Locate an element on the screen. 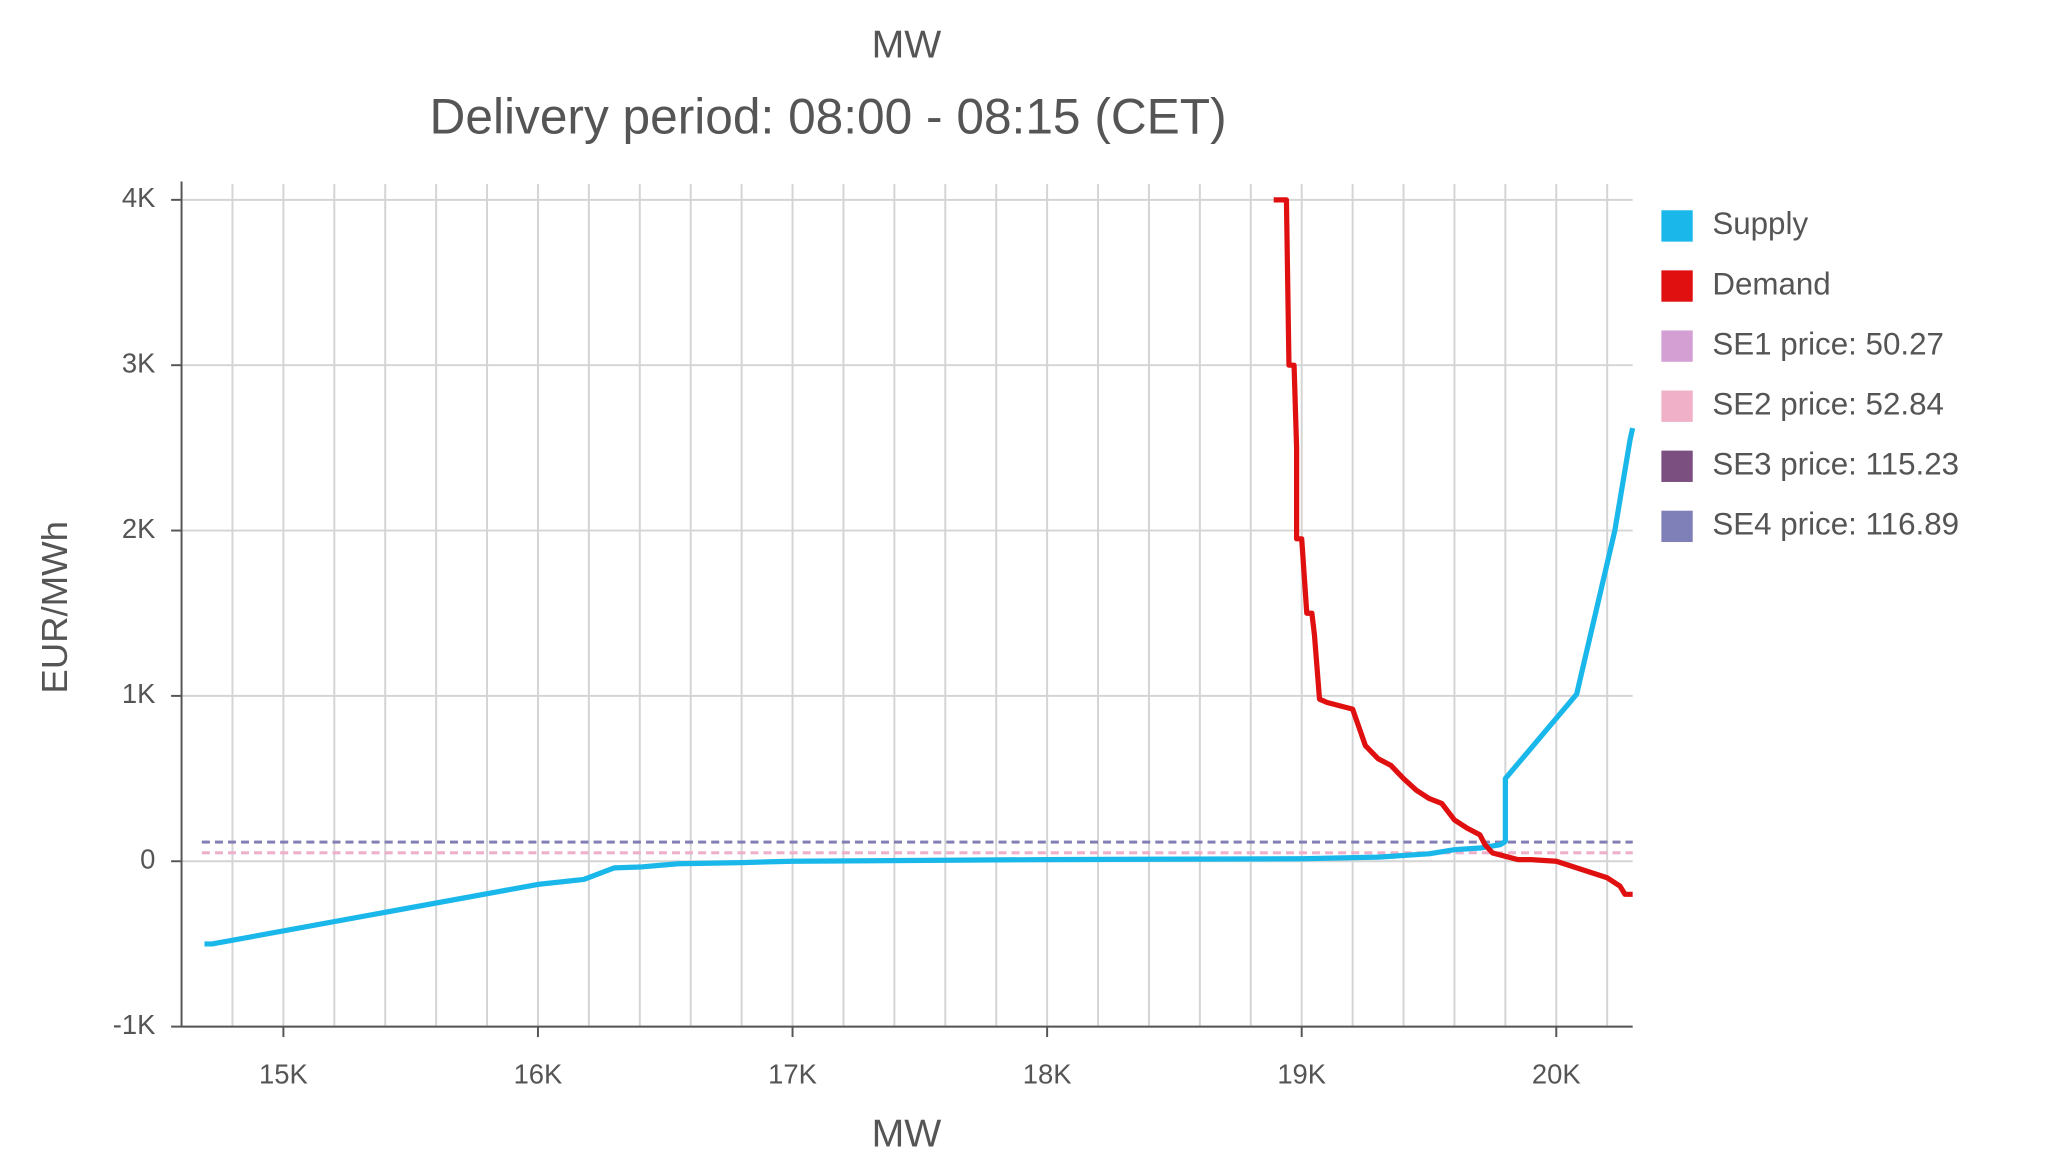  y-axis-label: EUR/MWh is located at coordinates (54, 607).